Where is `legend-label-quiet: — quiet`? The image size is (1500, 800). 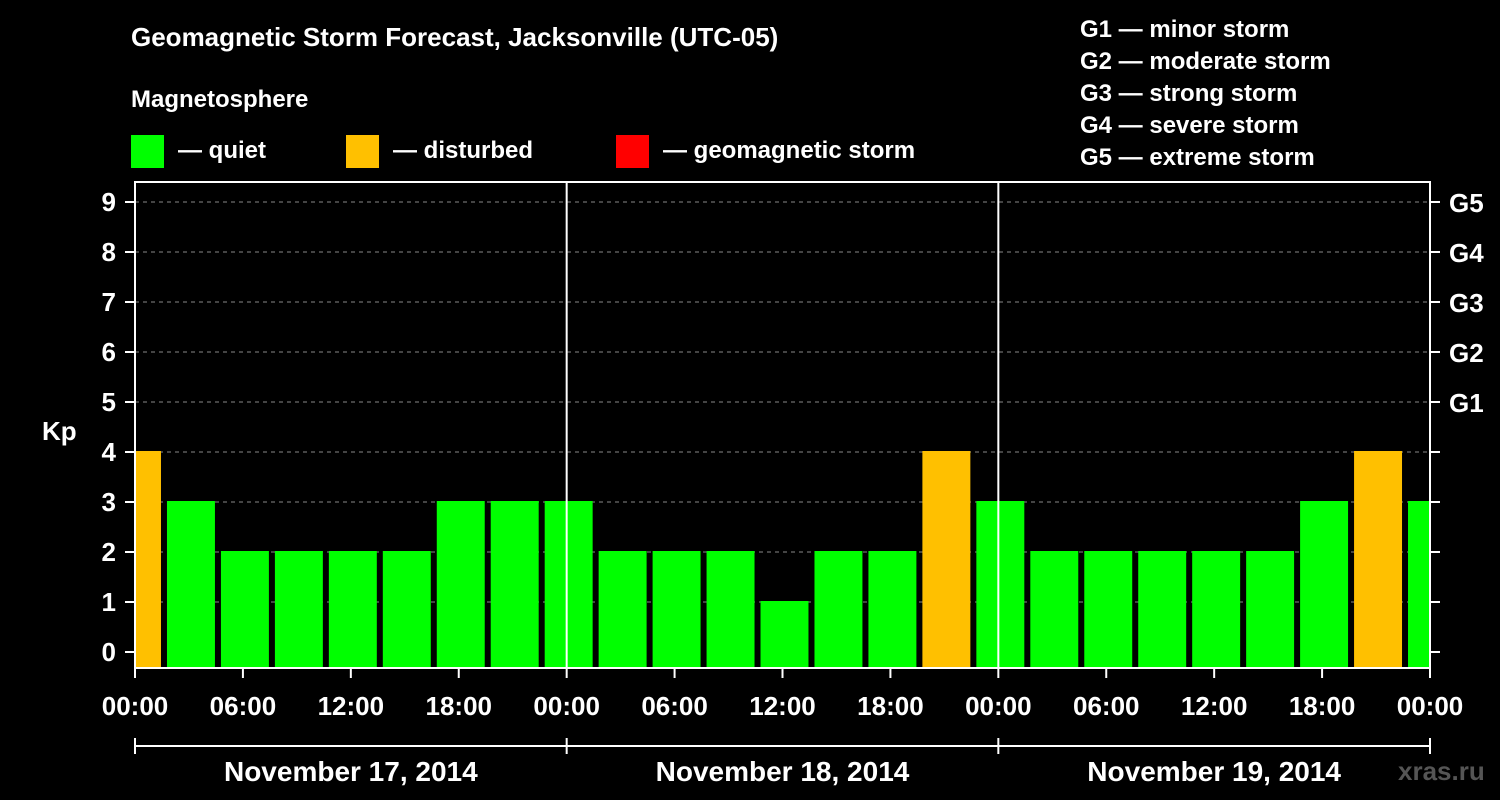 legend-label-quiet: — quiet is located at coordinates (222, 150).